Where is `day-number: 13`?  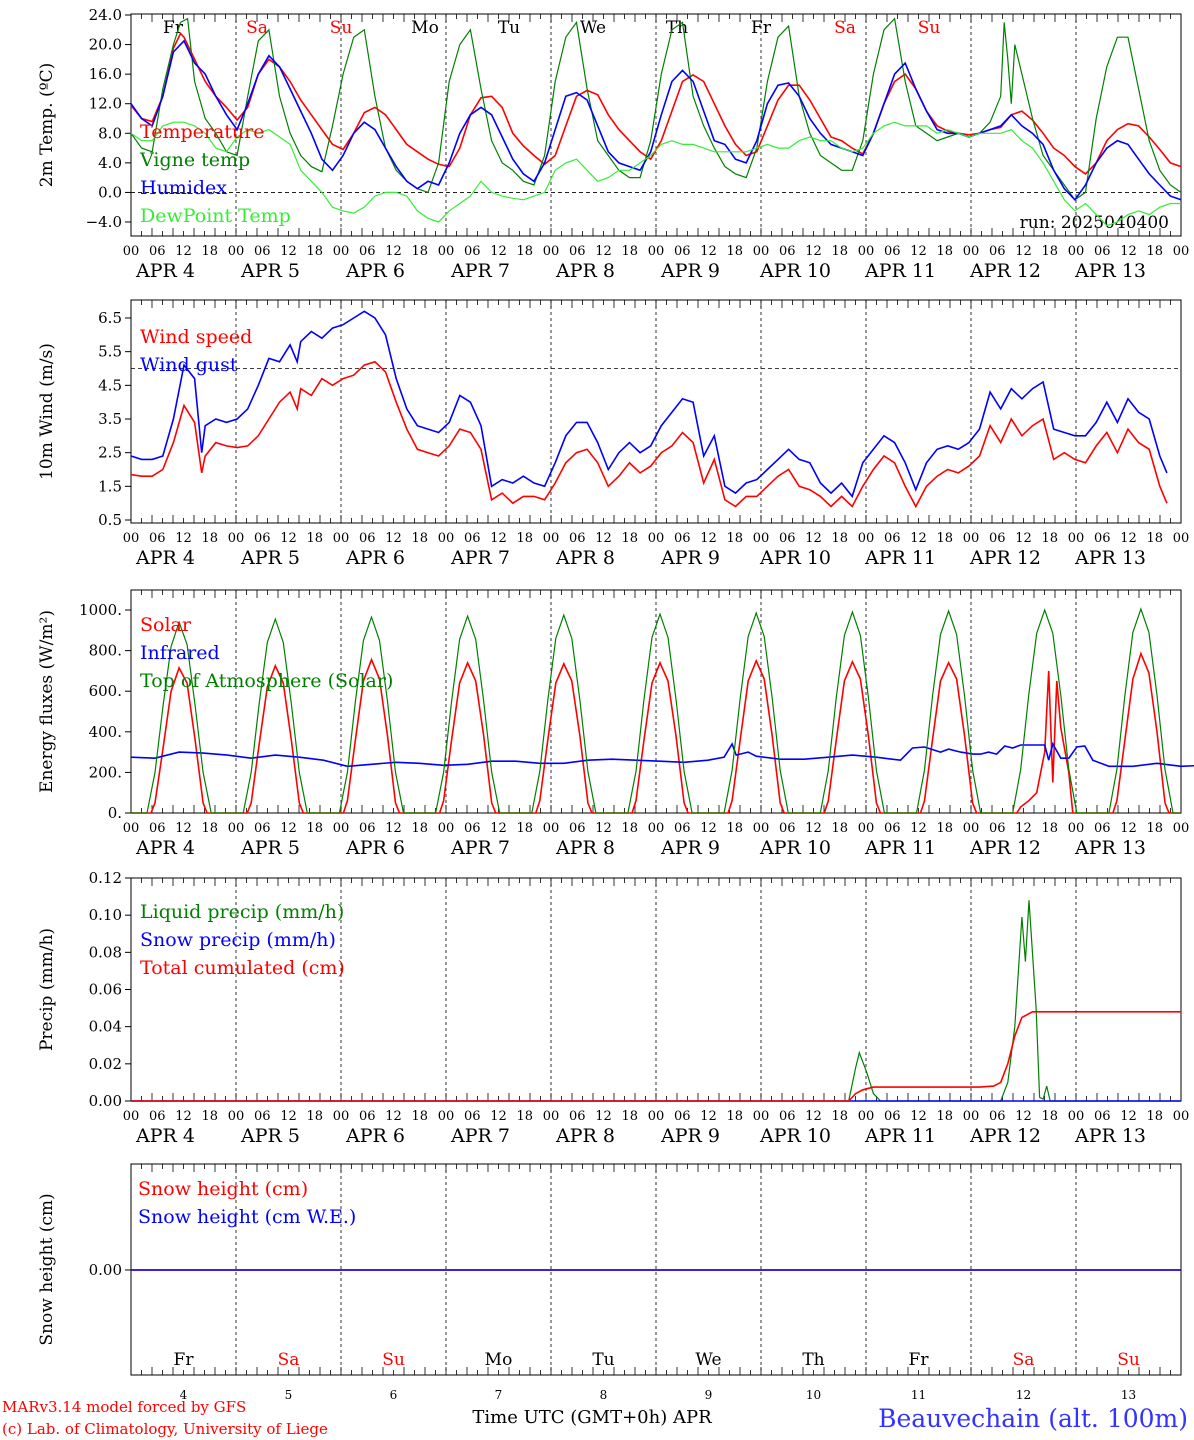
day-number: 13 is located at coordinates (1128, 1395).